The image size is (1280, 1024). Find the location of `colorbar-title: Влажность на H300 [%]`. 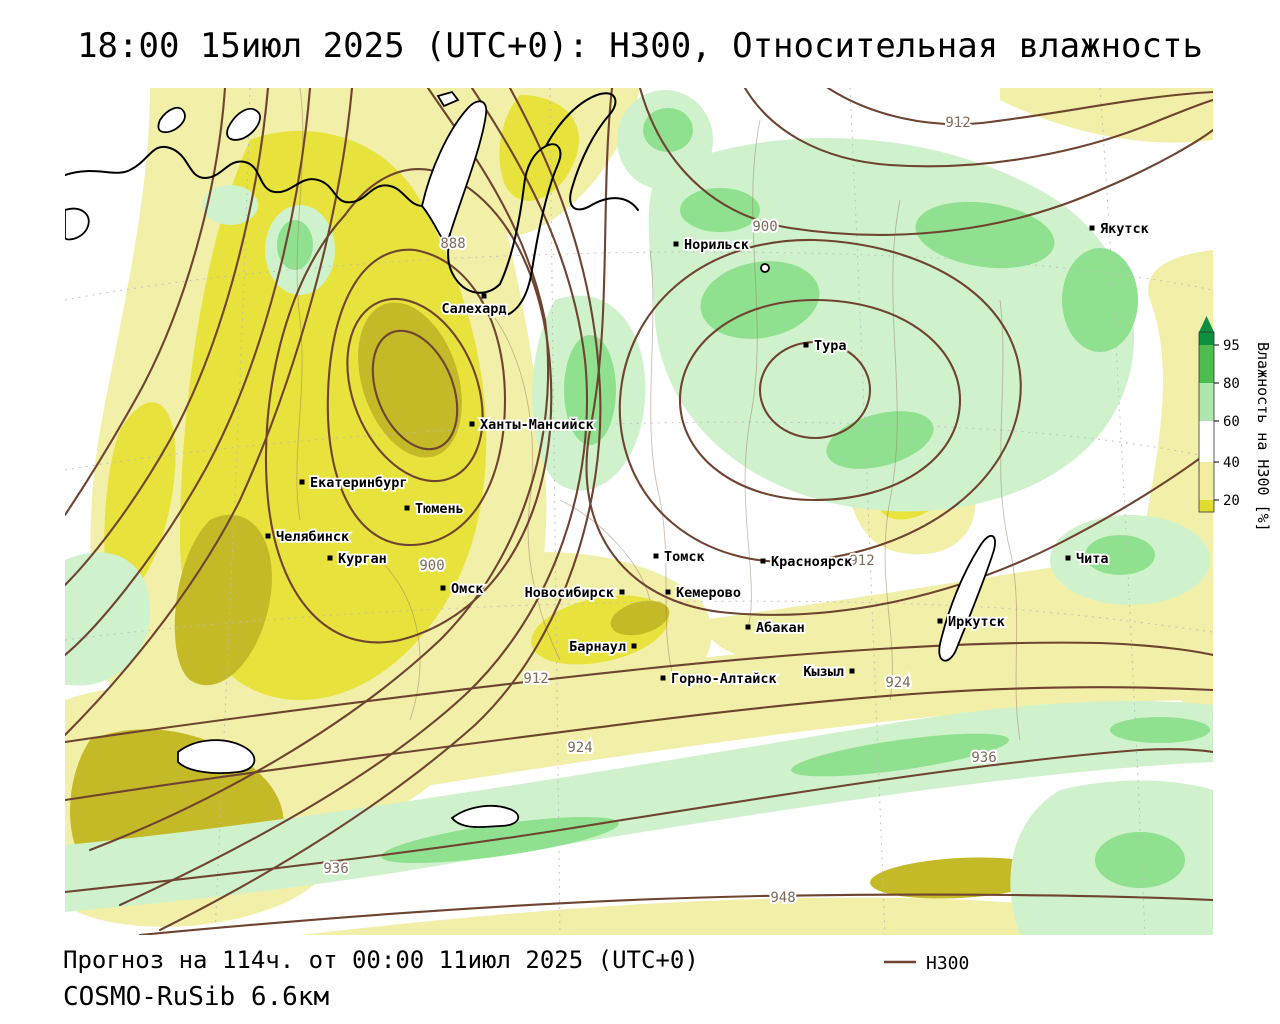

colorbar-title: Влажность на H300 [%] is located at coordinates (1263, 437).